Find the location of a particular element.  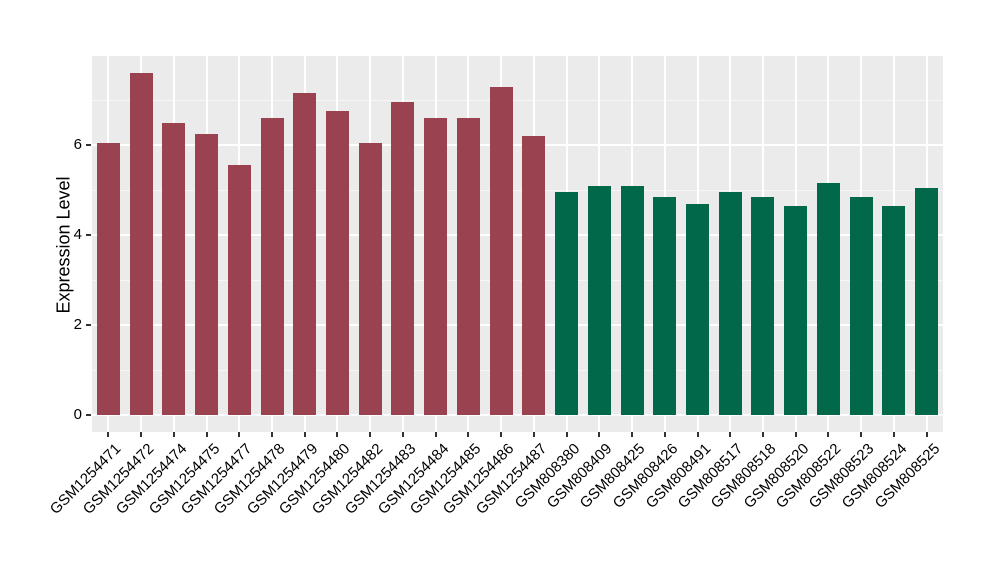

y-tick-label: 4 is located at coordinates (77, 234).